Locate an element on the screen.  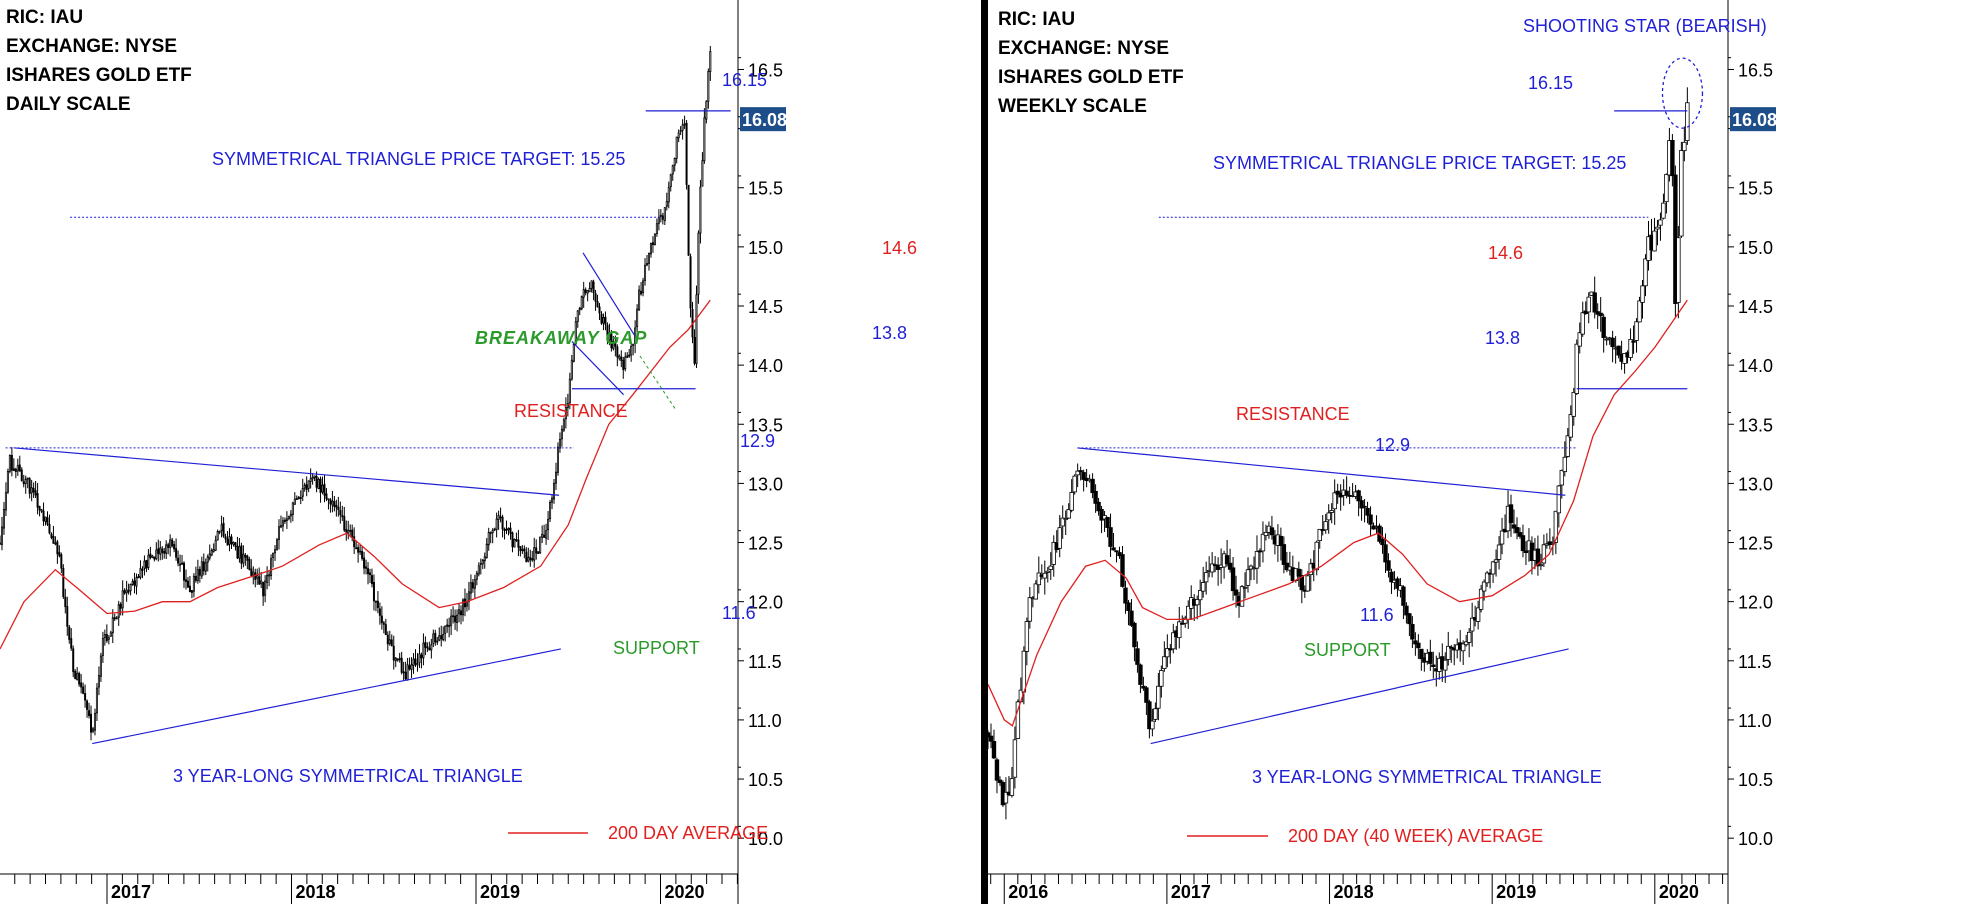
y-tick-label: 13.5 is located at coordinates (765, 425).